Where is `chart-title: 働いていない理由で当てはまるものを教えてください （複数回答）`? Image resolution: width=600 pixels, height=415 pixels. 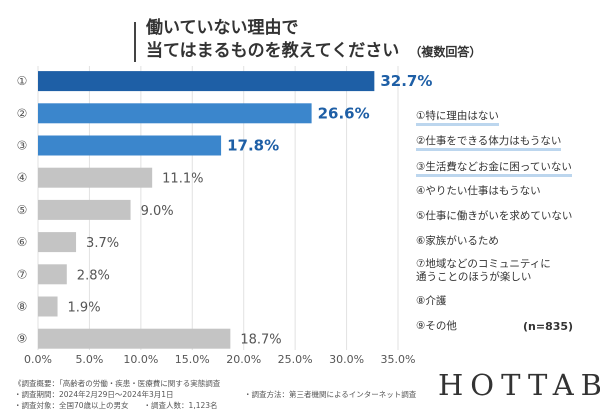 chart-title: 働いていない理由で当てはまるものを教えてください （複数回答） is located at coordinates (313, 40).